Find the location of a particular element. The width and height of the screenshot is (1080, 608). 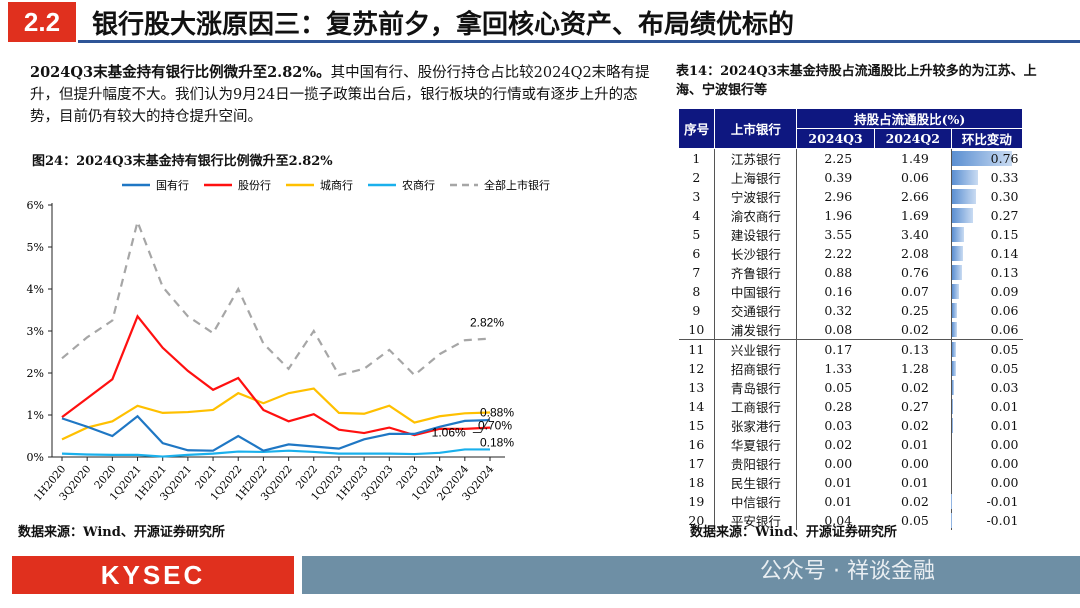

row-q3: 0.08 is located at coordinates (838, 329).